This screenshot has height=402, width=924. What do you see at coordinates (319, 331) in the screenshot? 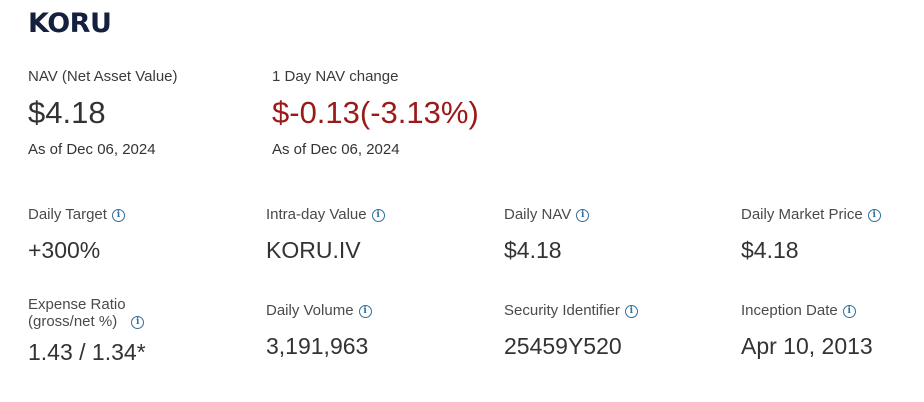
I see `metric-daily-volume: Daily Volume i 3,191,963` at bounding box center [319, 331].